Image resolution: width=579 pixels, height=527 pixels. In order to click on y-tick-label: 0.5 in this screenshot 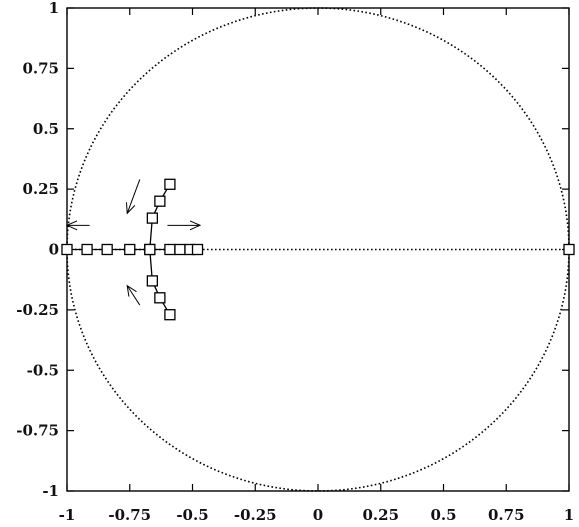, I will do `click(46, 129)`.